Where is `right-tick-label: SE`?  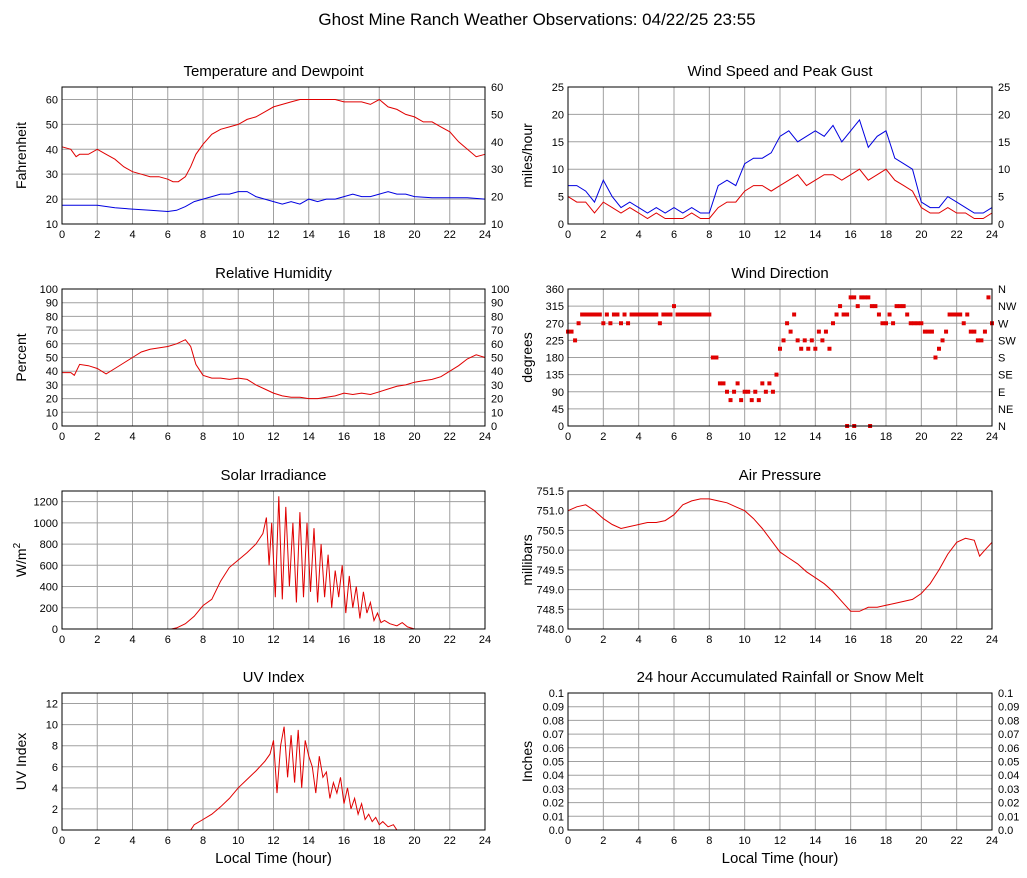 right-tick-label: SE is located at coordinates (1005, 376).